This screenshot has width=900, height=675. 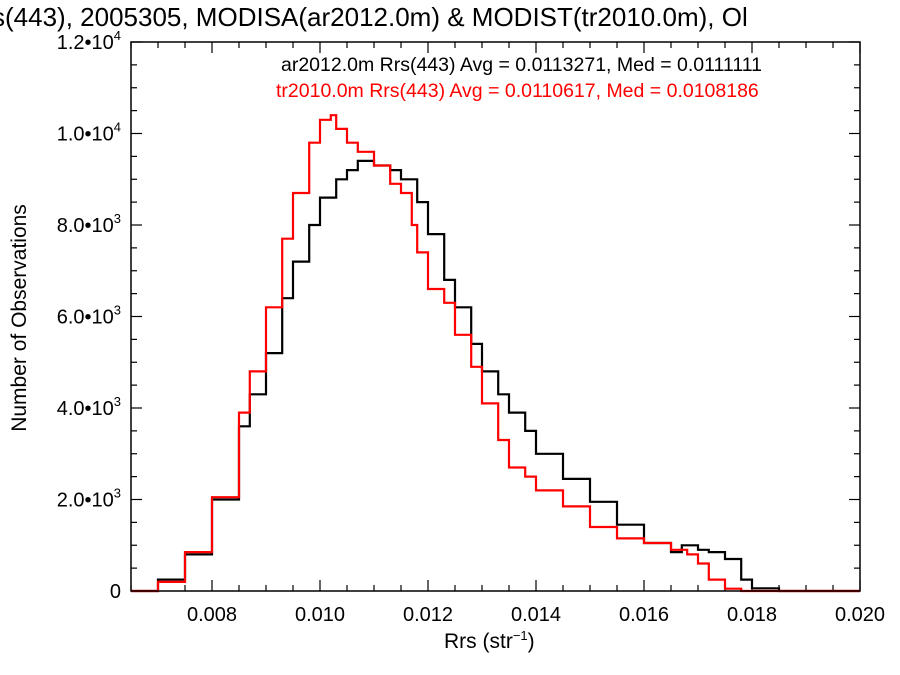 I want to click on y-axis-label: Number of Observations, so click(x=19, y=318).